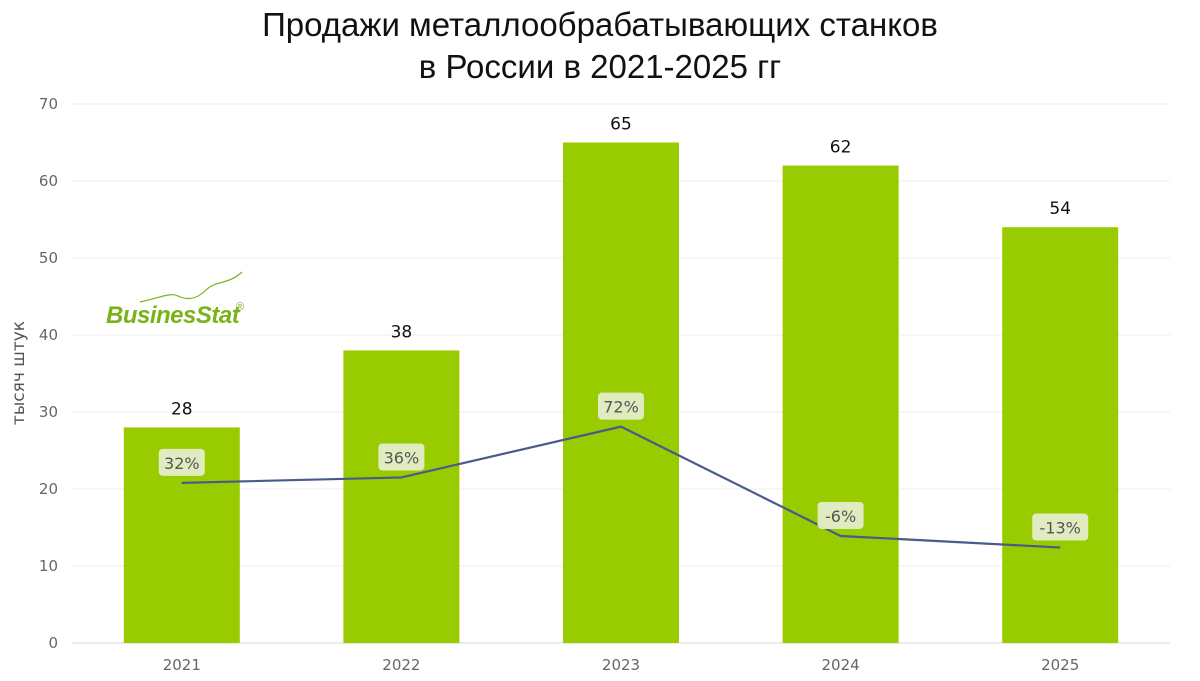  I want to click on growth-label: 72%, so click(621, 406).